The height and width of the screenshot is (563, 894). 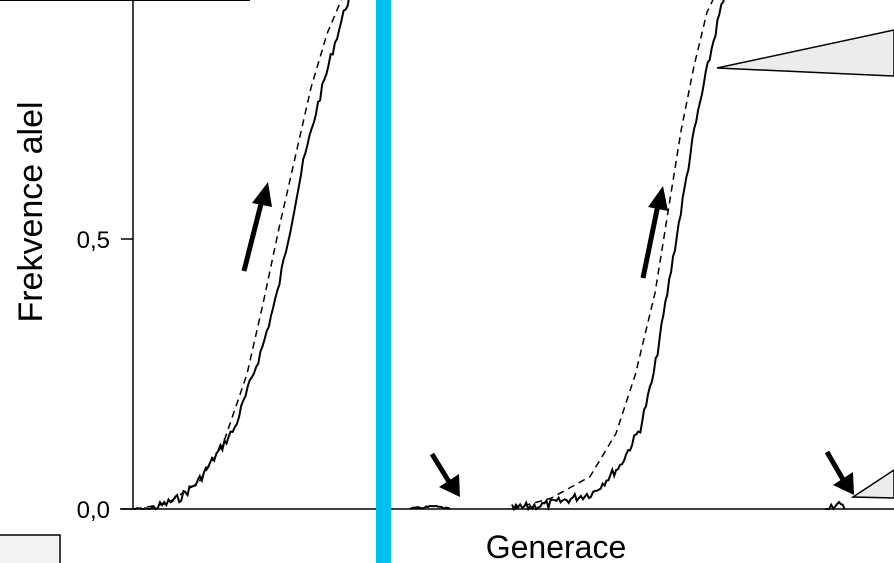 What do you see at coordinates (93, 510) in the screenshot?
I see `y-tick-label-0: 0,0` at bounding box center [93, 510].